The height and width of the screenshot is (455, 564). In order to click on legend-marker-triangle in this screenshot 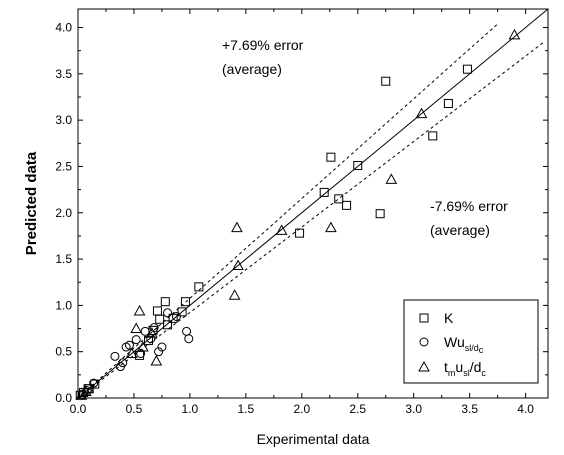, I will do `click(424, 366)`.